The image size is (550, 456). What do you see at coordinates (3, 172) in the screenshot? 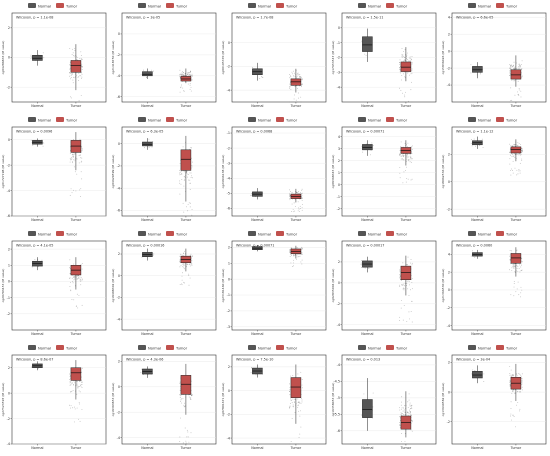
I see `y-axis-label: cg01727198 (M value)` at bounding box center [3, 172].